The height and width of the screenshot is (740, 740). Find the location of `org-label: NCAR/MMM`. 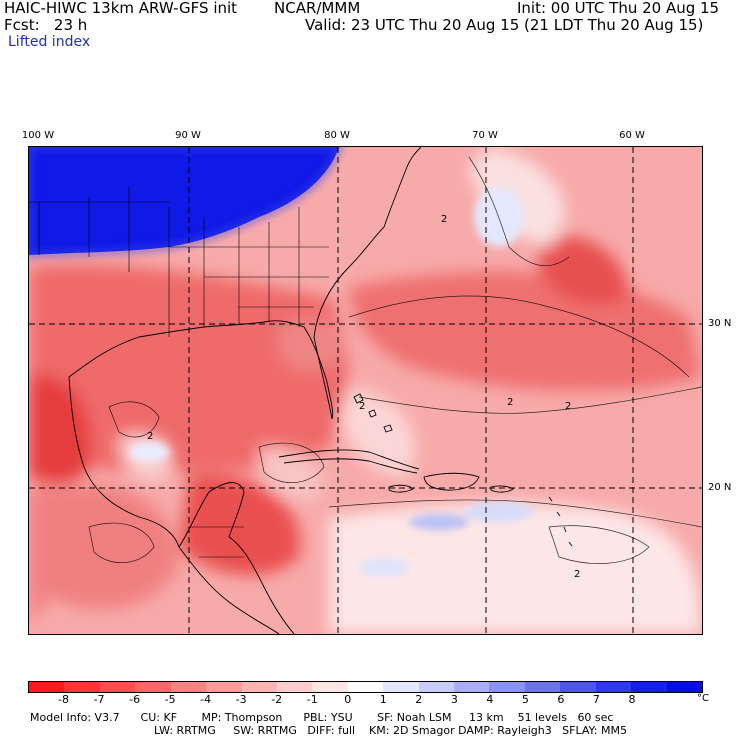

org-label: NCAR/MMM is located at coordinates (317, 8).